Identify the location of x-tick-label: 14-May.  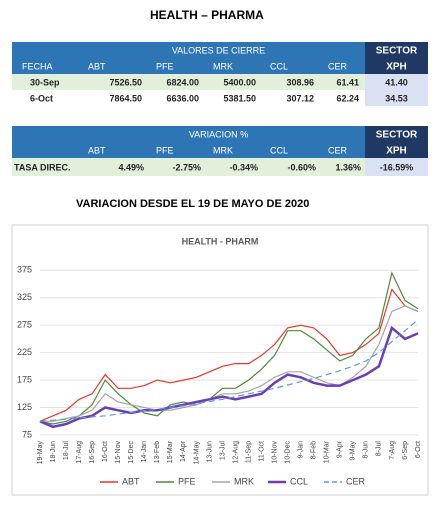
(196, 453).